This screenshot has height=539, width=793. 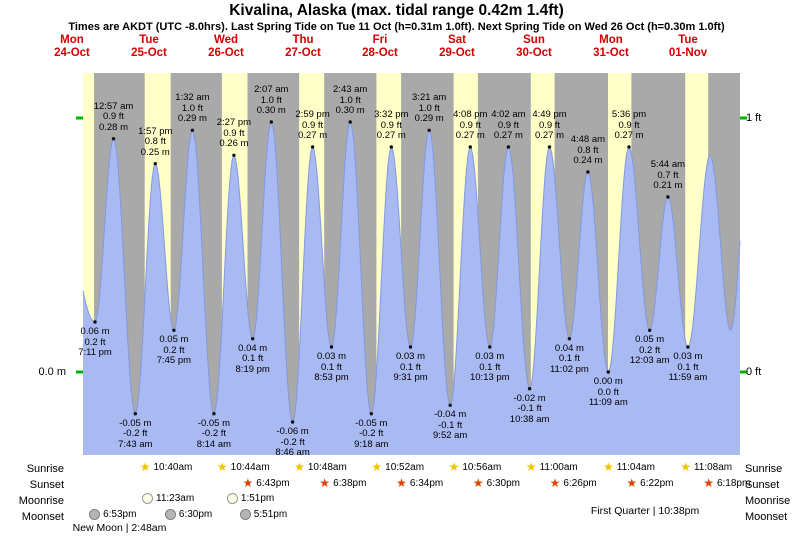 What do you see at coordinates (411, 367) in the screenshot?
I see `tide-low-label: 0.03 m 0.1 ft 9:31 pm` at bounding box center [411, 367].